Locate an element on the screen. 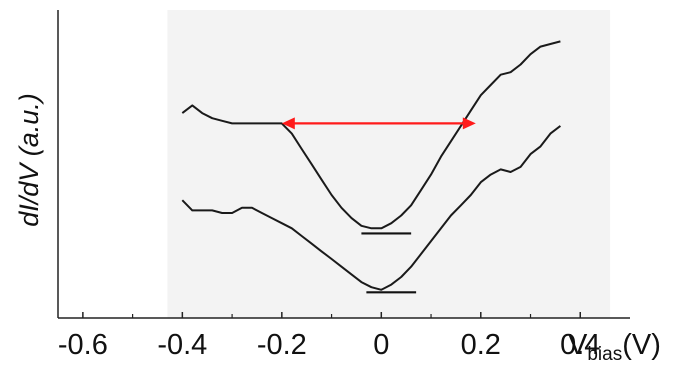  y-axis-label: dI/dV (a.u.) is located at coordinates (29, 160).